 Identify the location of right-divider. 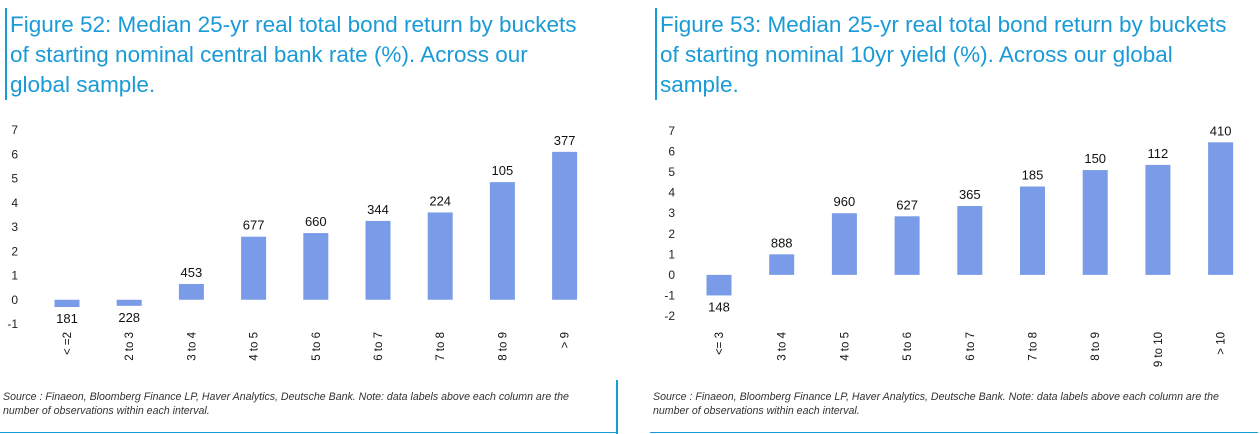
(617, 407).